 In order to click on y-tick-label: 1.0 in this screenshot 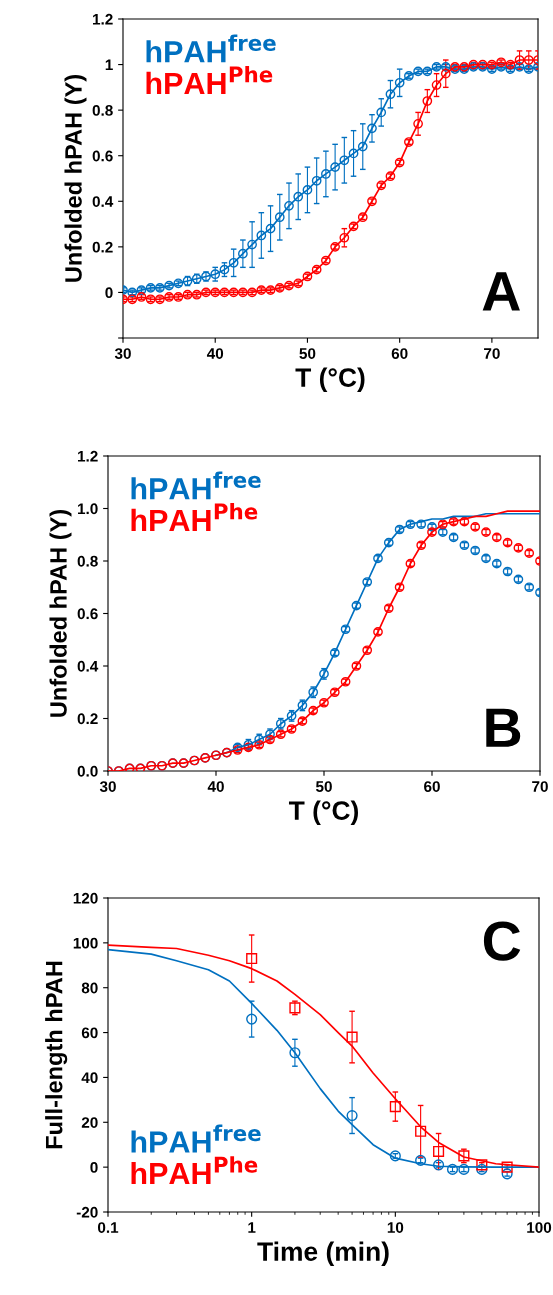, I will do `click(88, 509)`.